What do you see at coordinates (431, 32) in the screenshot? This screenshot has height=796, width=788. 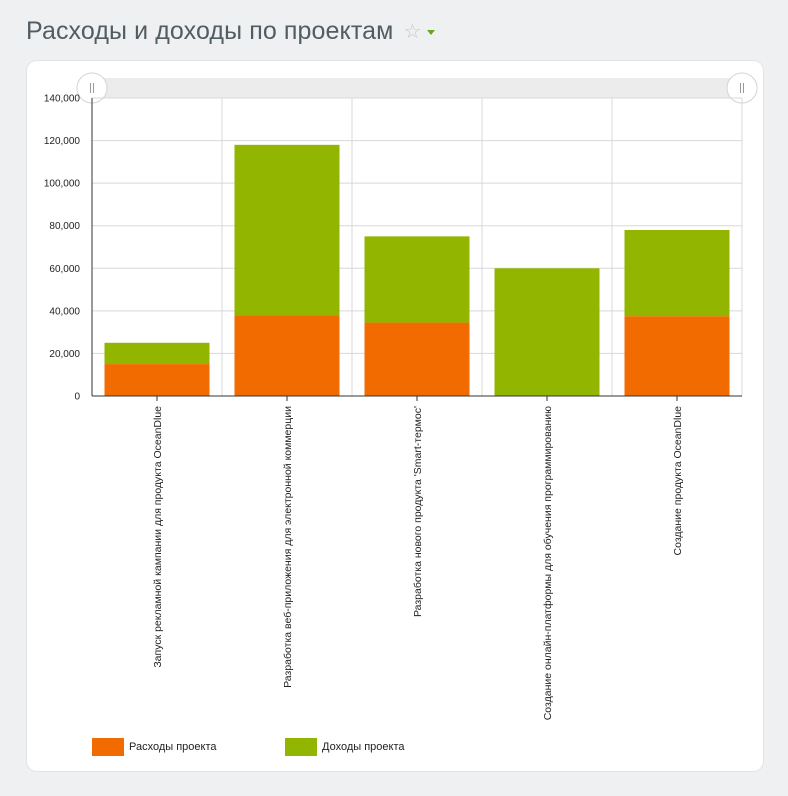 I see `chevron-down-icon` at bounding box center [431, 32].